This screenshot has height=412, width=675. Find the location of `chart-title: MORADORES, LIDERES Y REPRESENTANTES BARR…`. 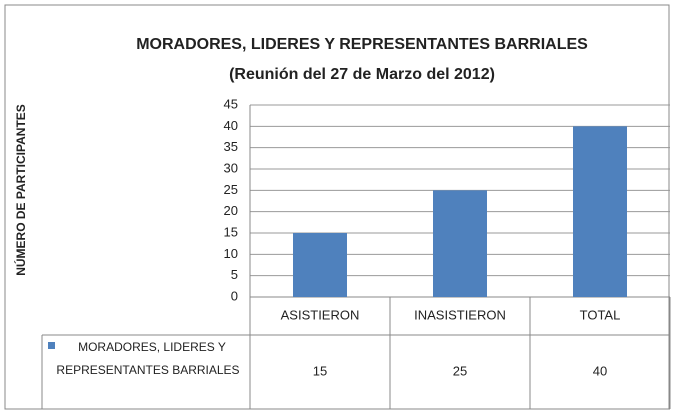

chart-title: MORADORES, LIDERES Y REPRESENTANTES BARR… is located at coordinates (362, 44).